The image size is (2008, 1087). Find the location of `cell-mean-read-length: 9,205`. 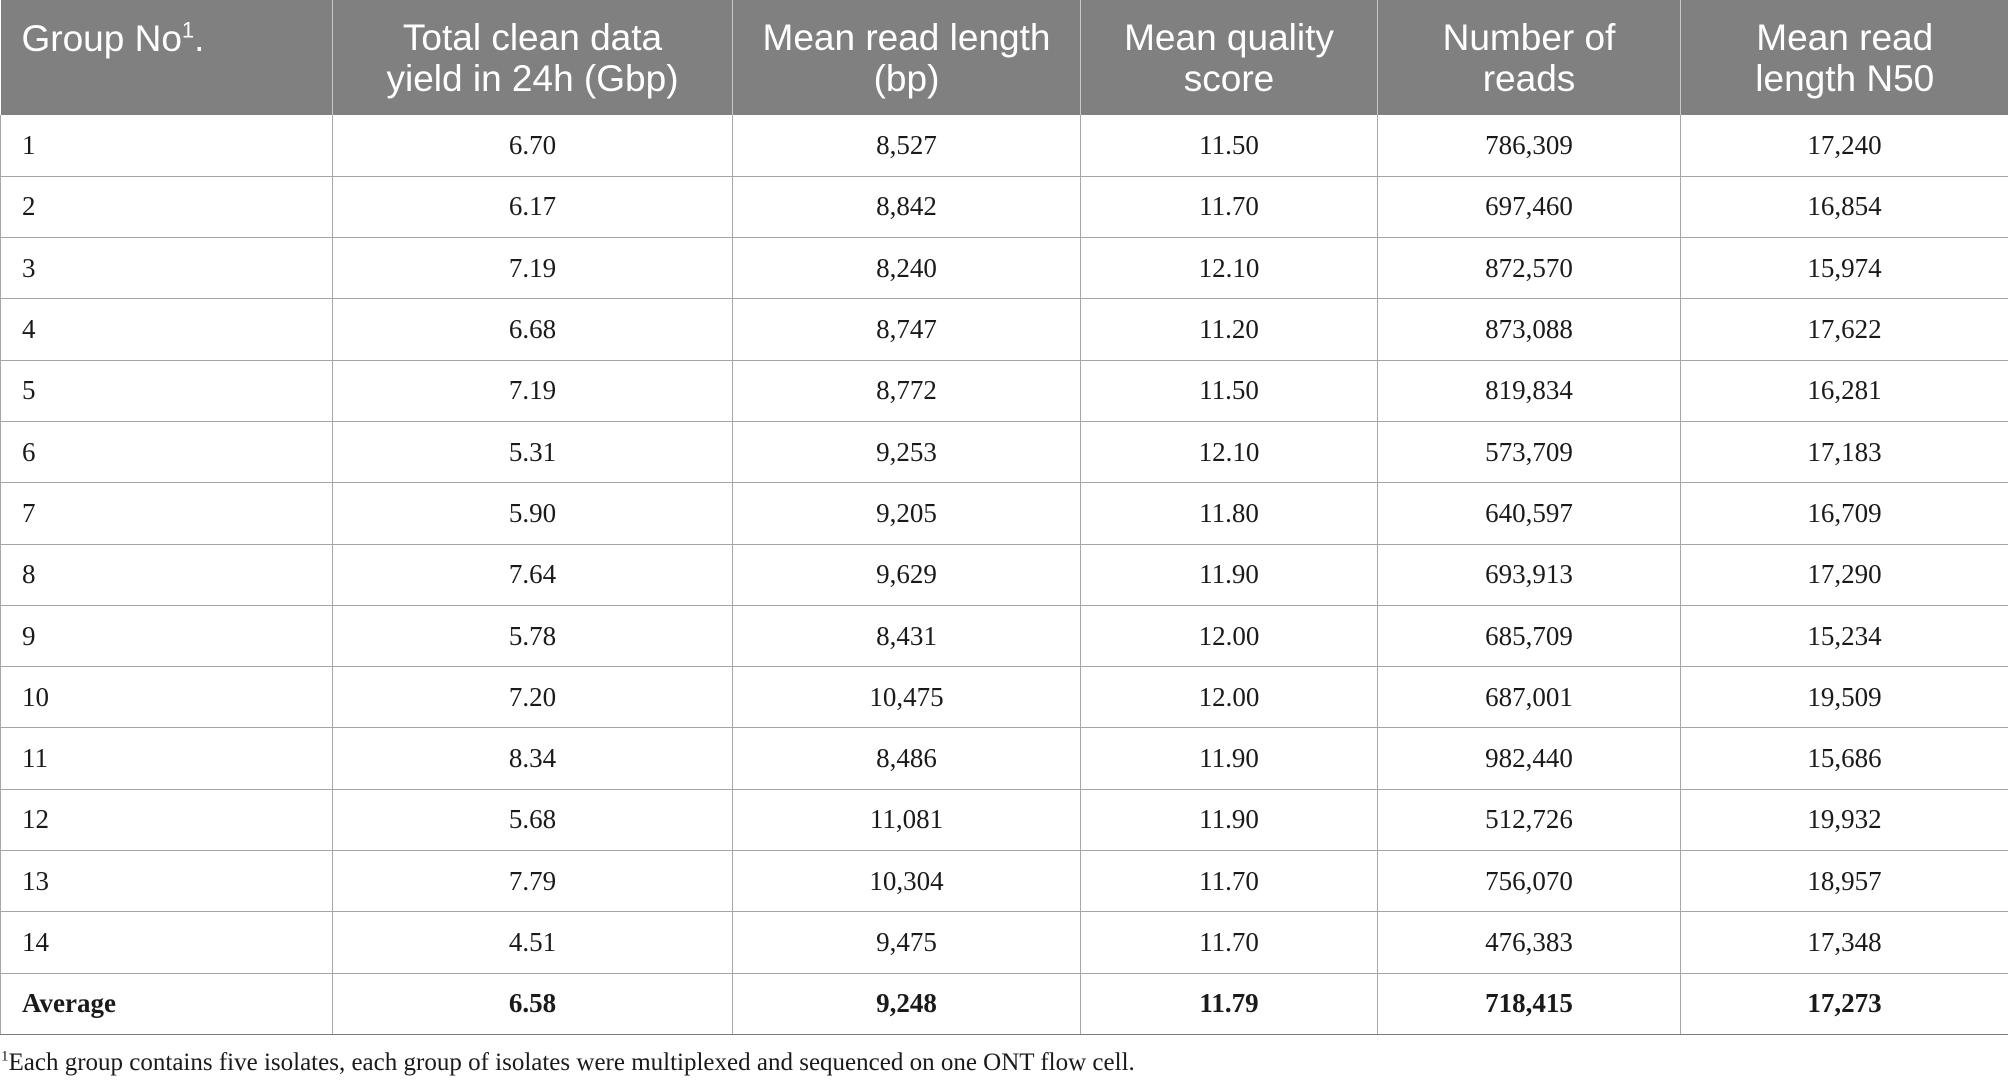

cell-mean-read-length: 9,205 is located at coordinates (906, 513).